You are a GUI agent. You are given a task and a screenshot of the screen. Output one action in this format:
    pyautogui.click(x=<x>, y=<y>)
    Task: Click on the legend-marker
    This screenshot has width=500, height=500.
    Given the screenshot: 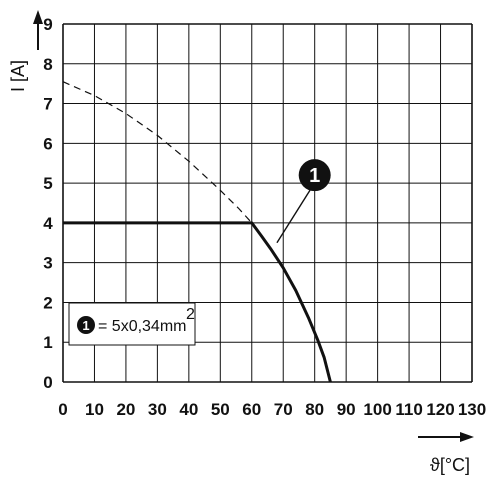 What is the action you would take?
    pyautogui.click(x=86, y=325)
    